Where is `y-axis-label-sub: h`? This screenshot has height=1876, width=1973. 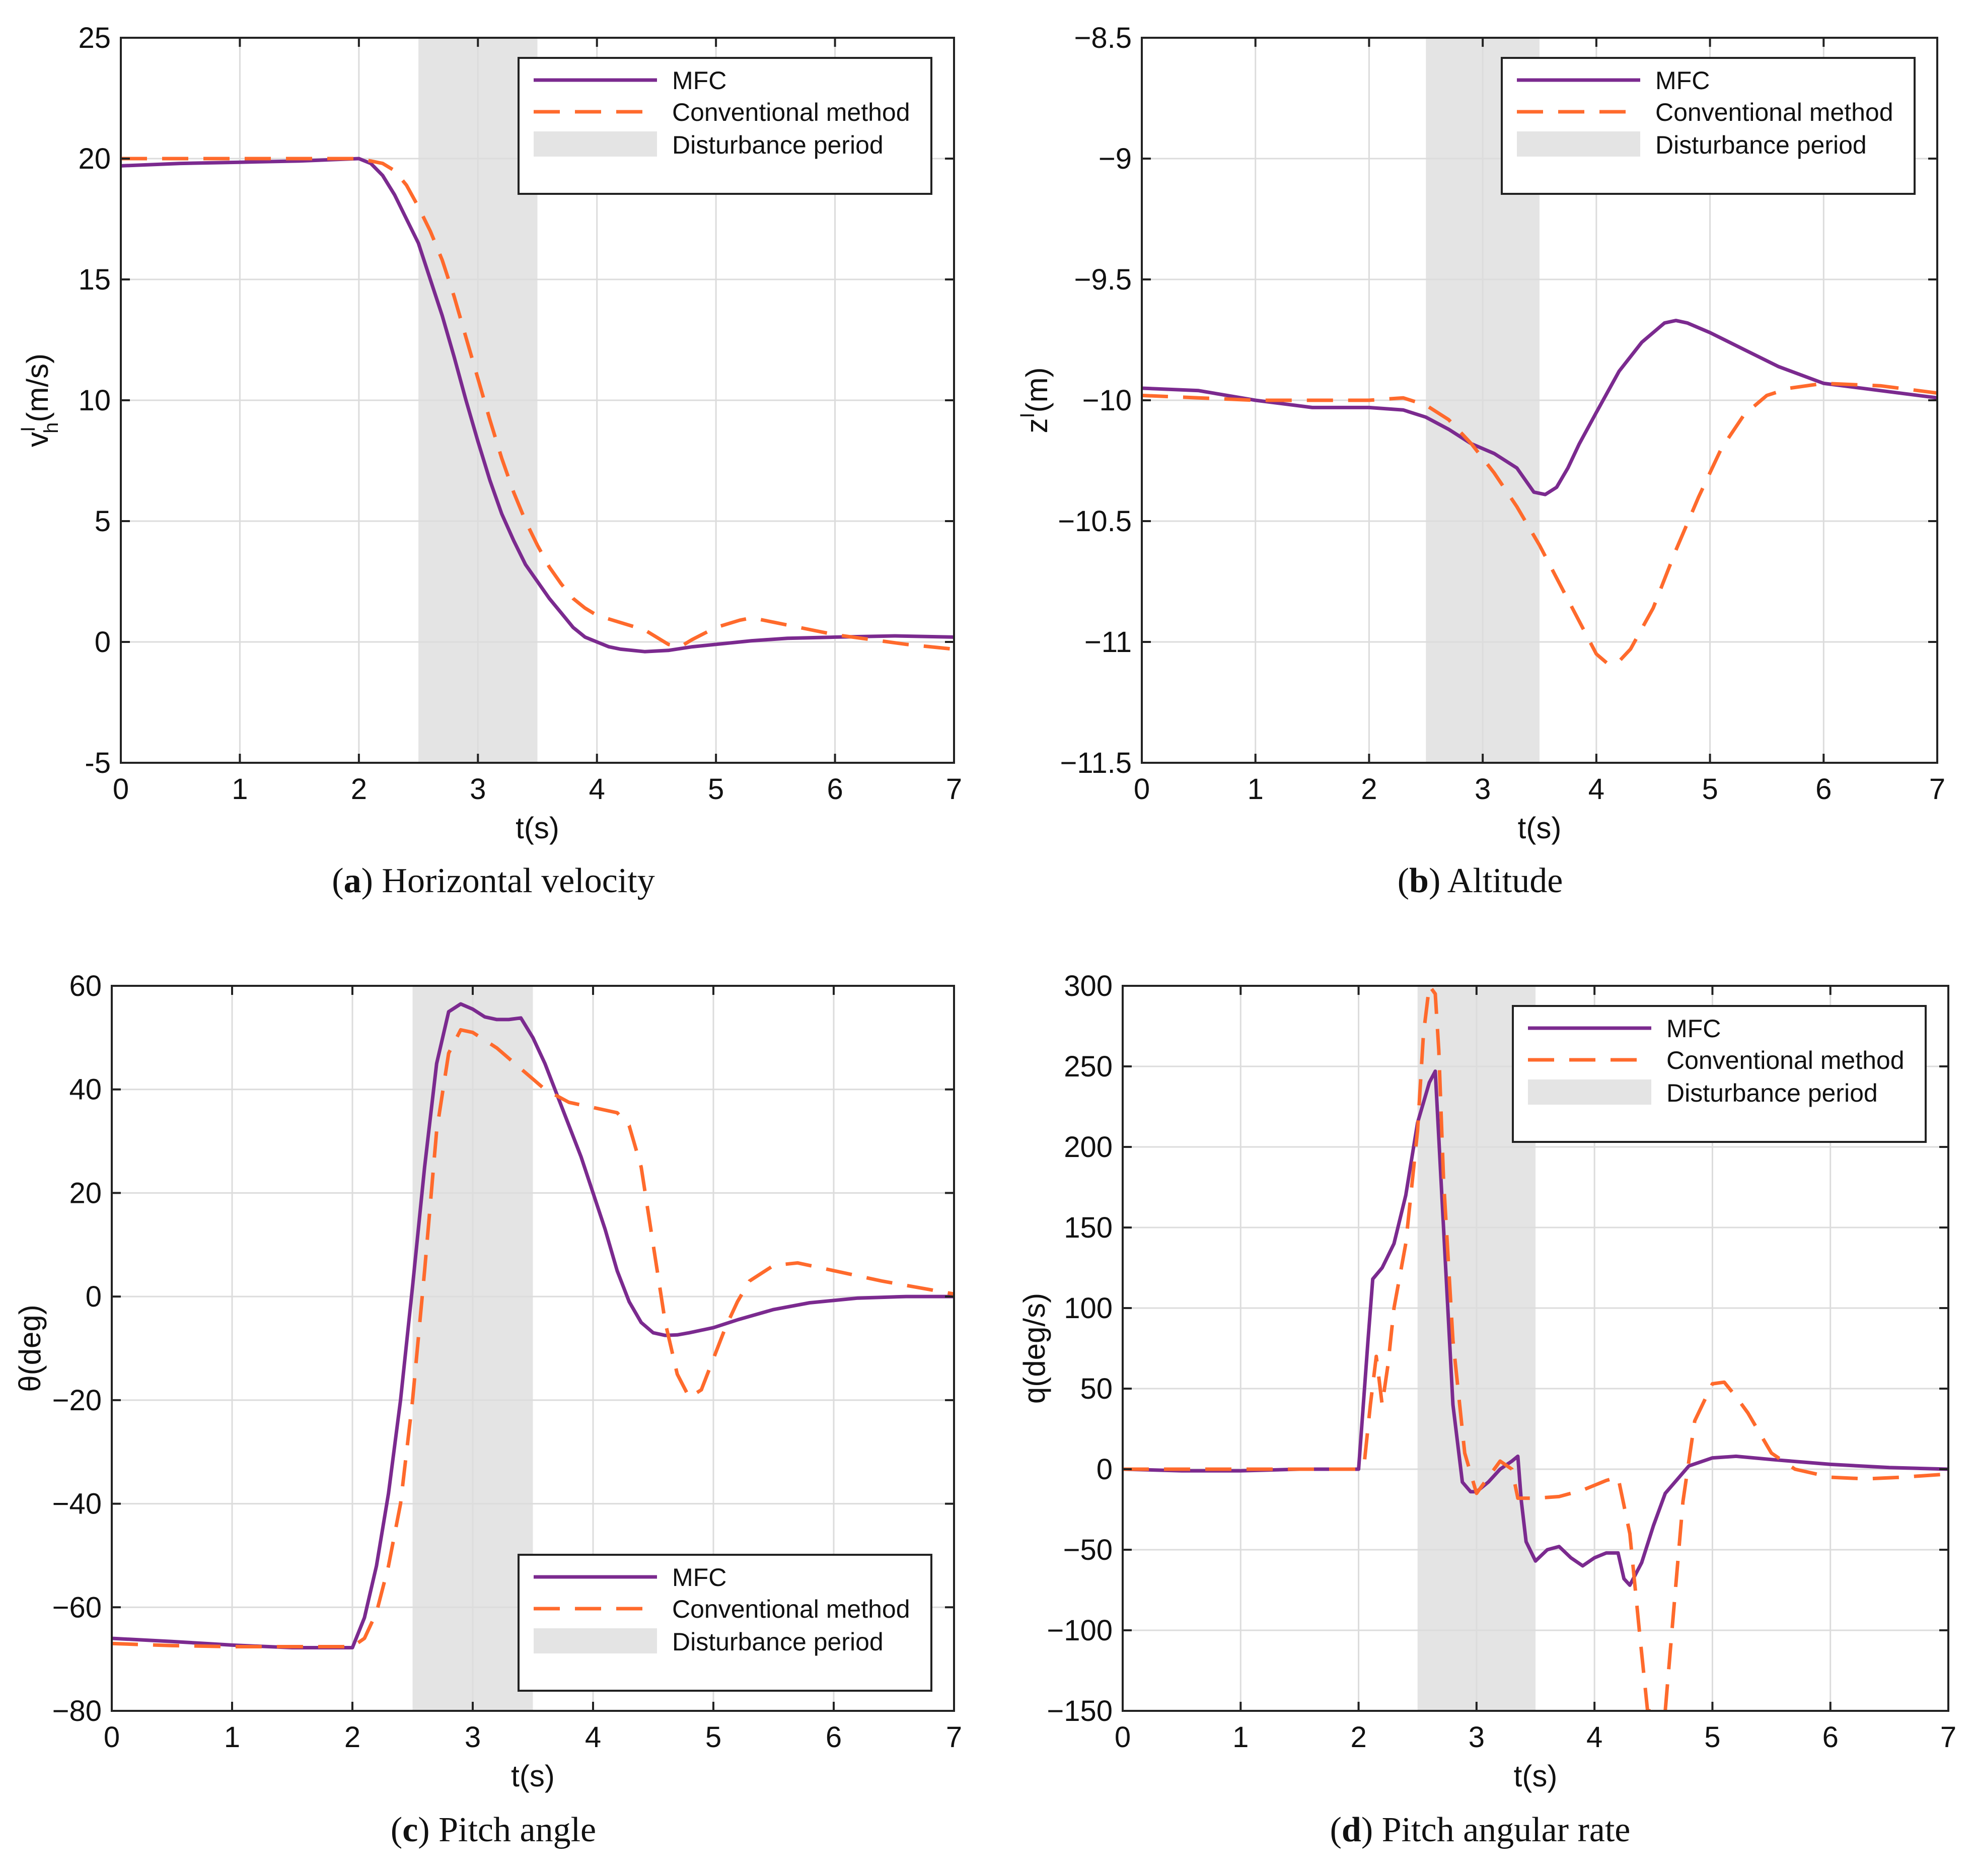 y-axis-label-sub: h is located at coordinates (51, 428).